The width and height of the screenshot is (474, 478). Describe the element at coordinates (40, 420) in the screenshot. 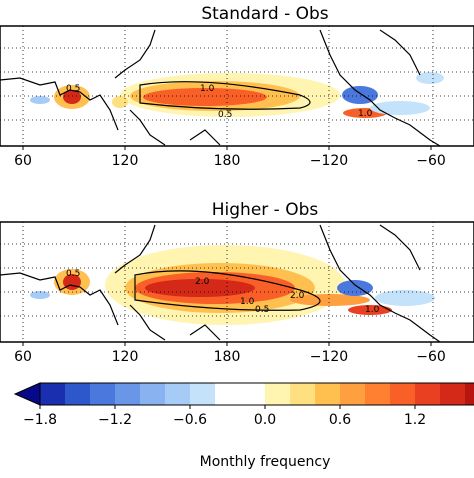

I see `colorbar-tick-label: −1.8` at that location.